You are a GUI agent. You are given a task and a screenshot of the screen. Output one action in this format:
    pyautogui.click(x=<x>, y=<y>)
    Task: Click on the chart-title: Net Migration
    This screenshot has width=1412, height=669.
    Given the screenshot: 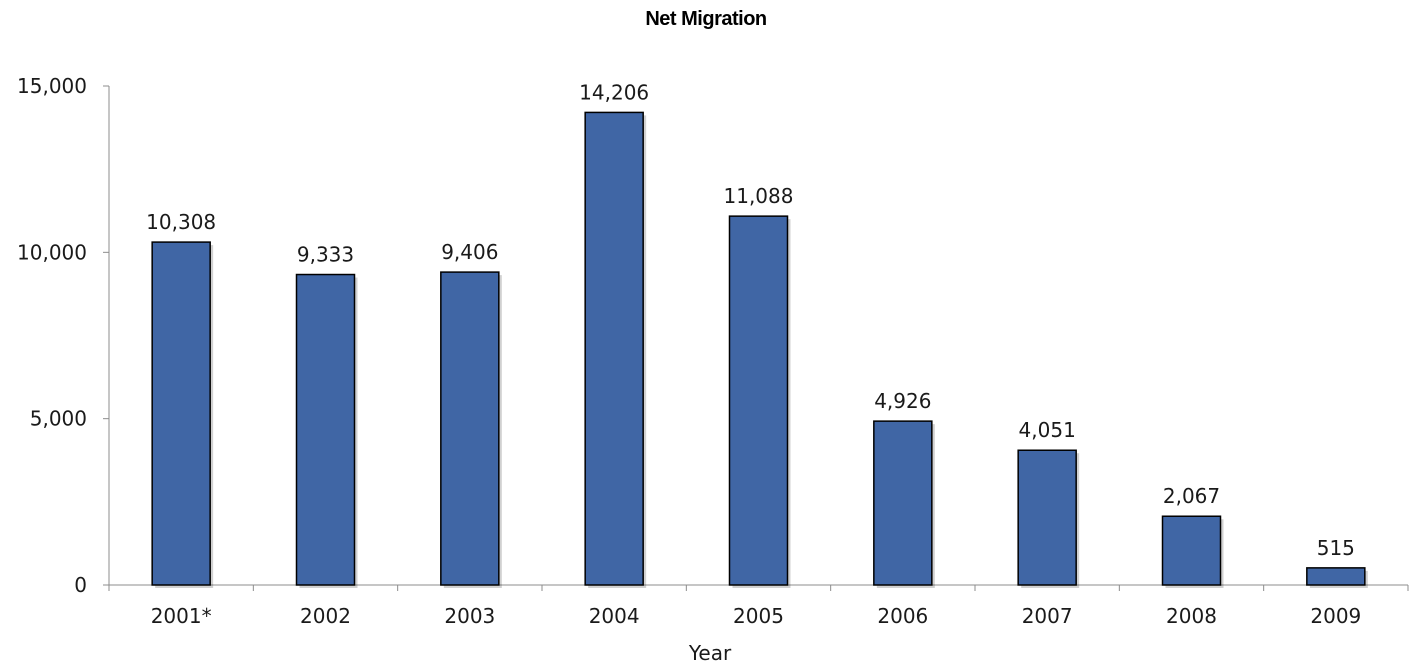 What is the action you would take?
    pyautogui.click(x=706, y=19)
    